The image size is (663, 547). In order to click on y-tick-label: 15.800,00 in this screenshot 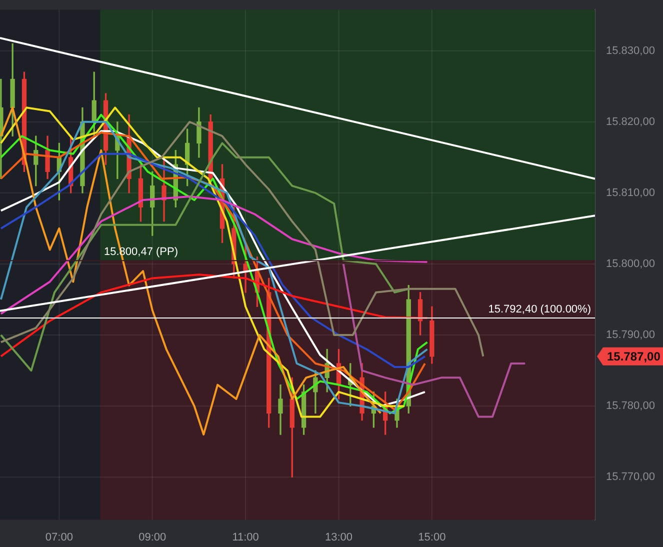, I will do `click(630, 264)`.